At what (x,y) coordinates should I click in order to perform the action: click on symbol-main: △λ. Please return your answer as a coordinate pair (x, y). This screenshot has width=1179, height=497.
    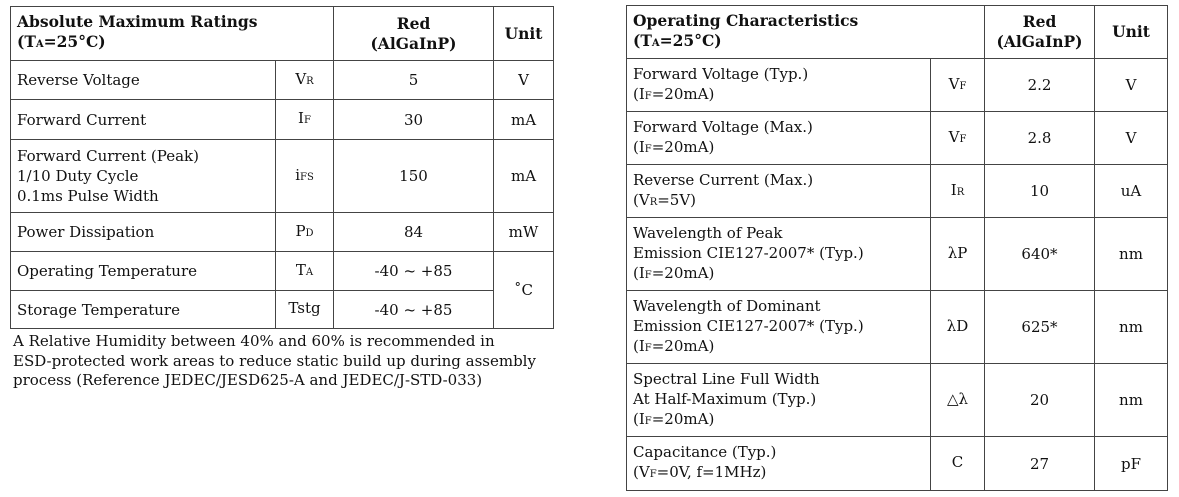
    Looking at the image, I should click on (957, 398).